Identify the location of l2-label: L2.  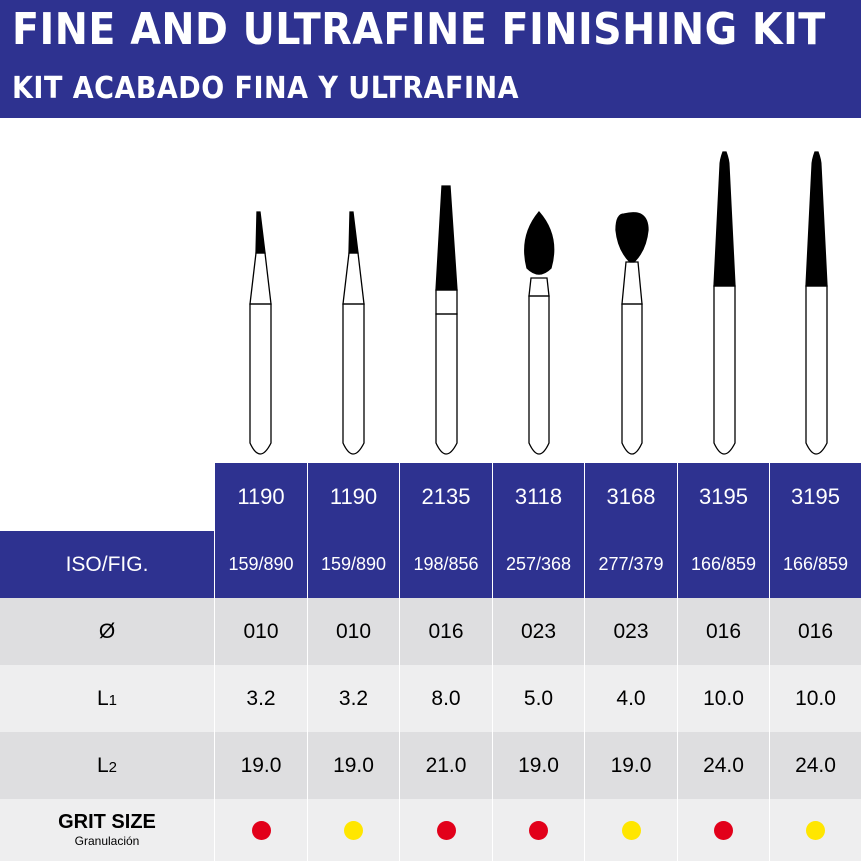
(107, 765).